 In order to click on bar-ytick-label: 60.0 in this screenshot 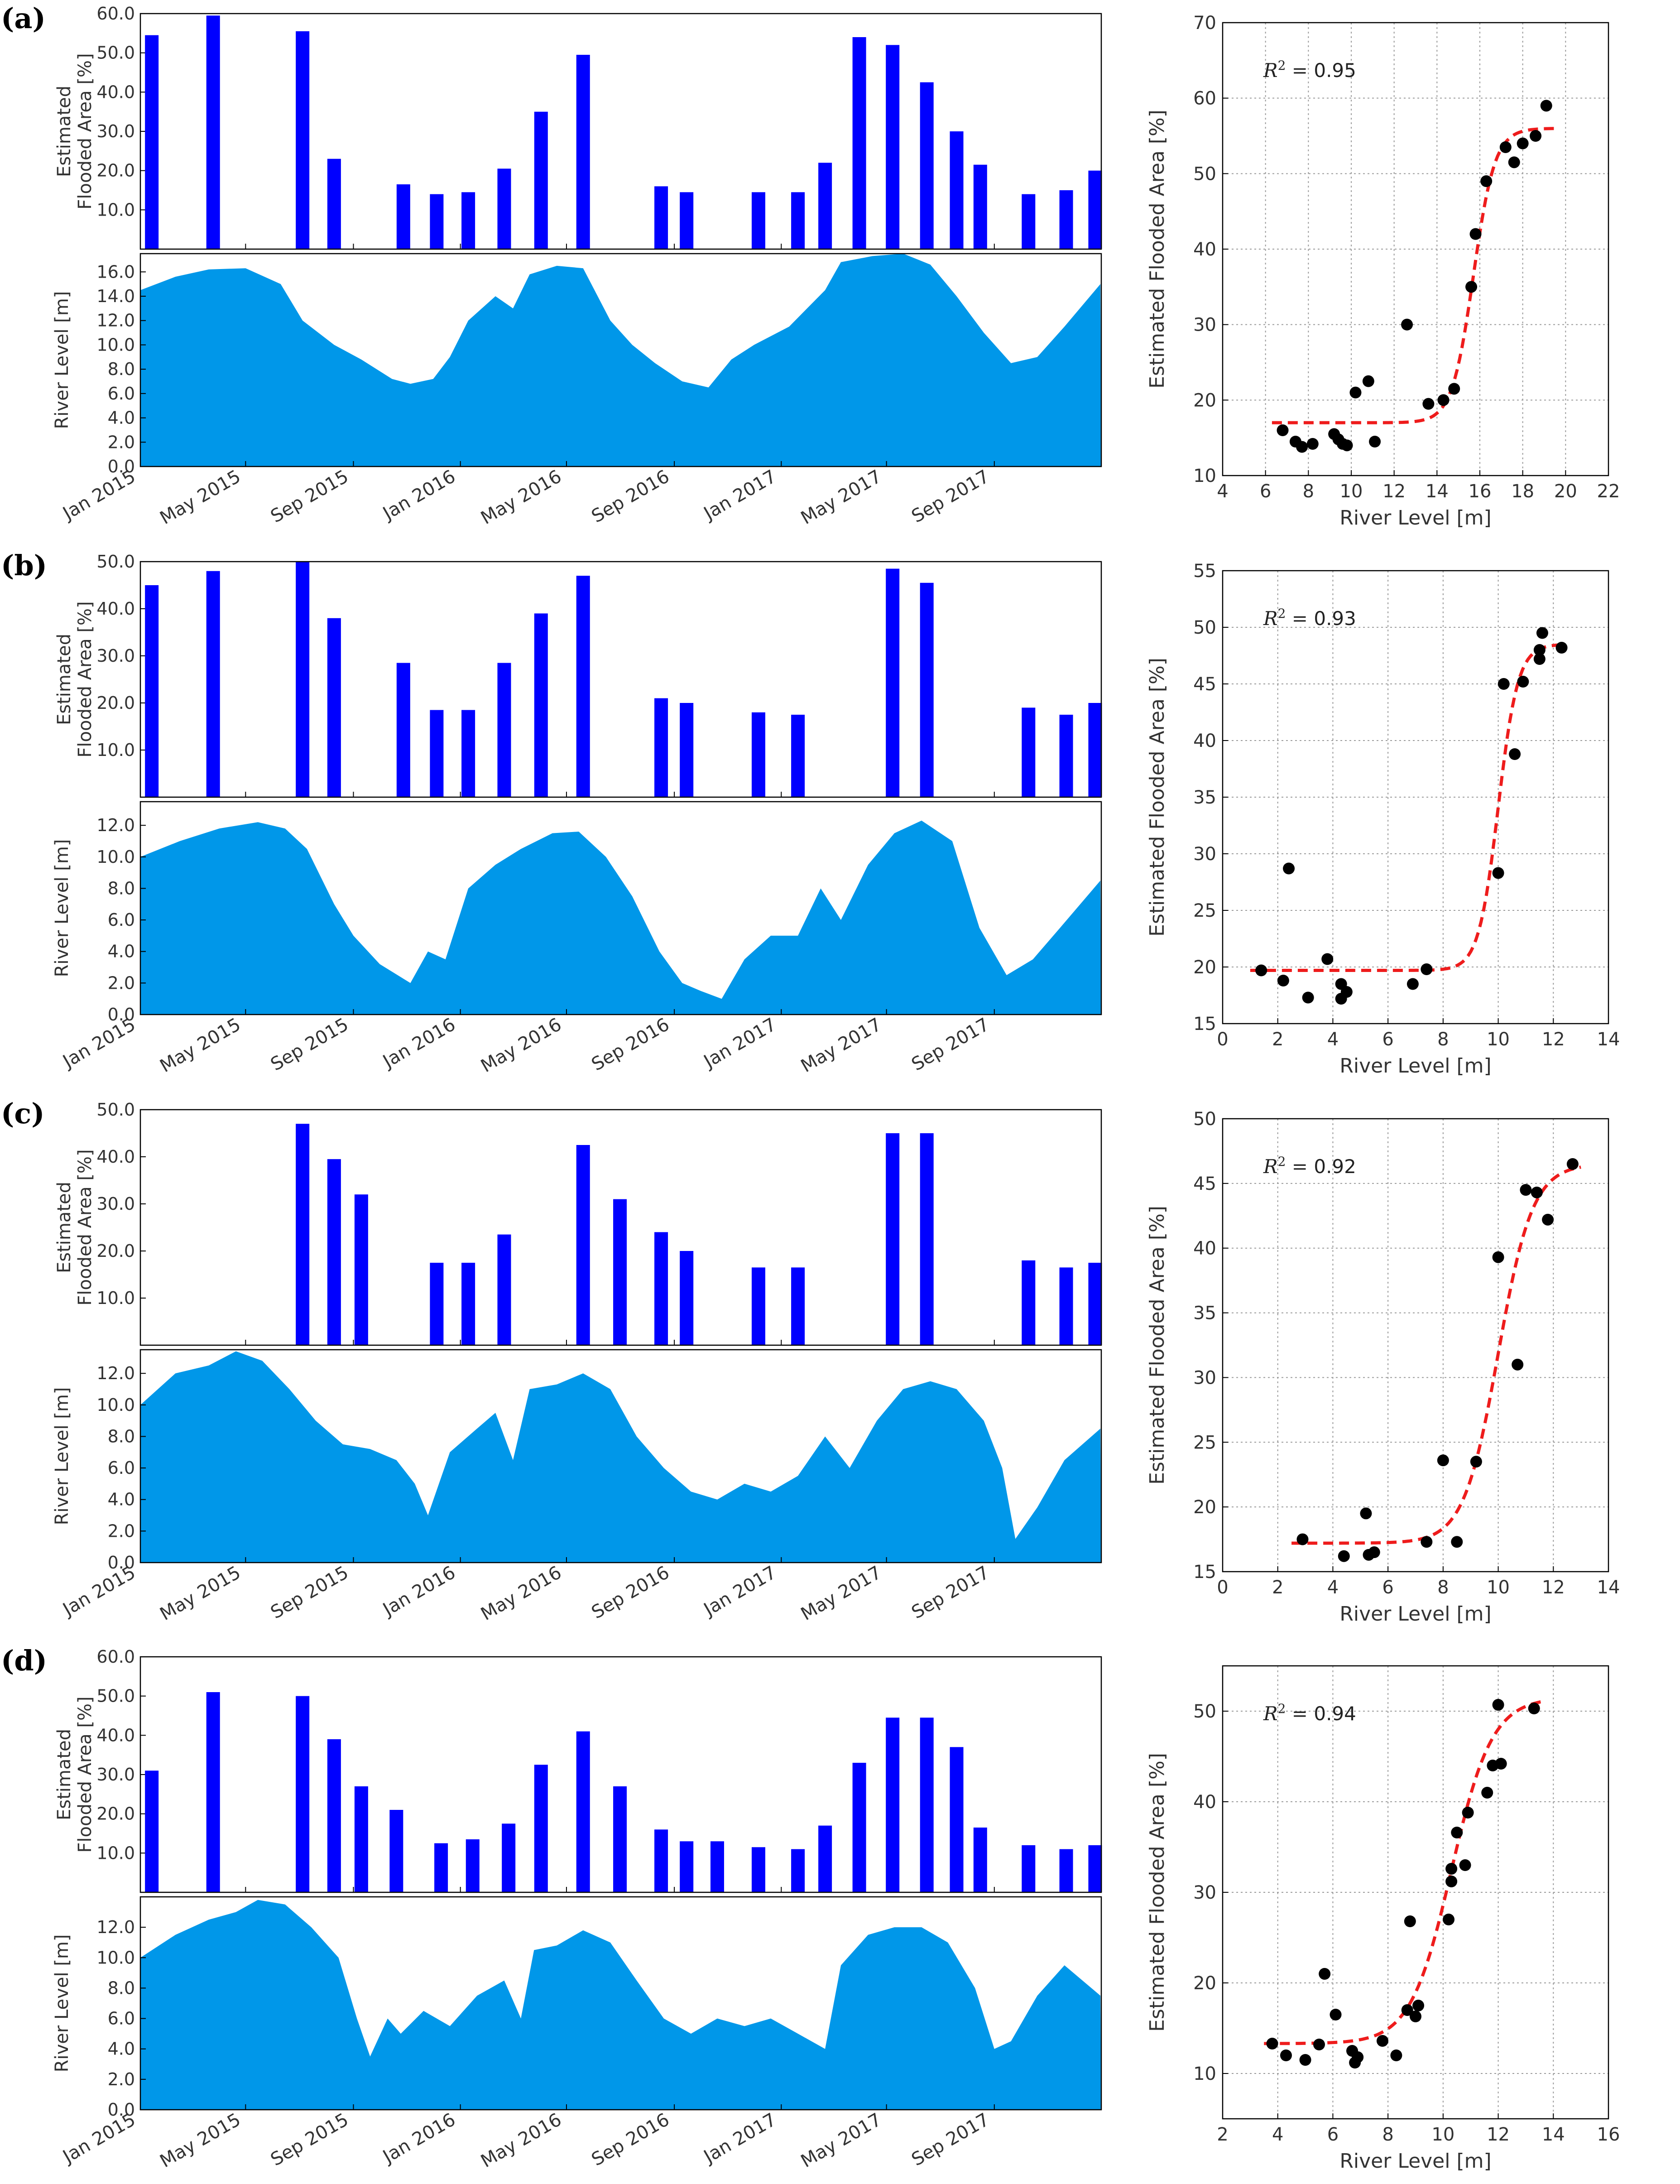, I will do `click(116, 14)`.